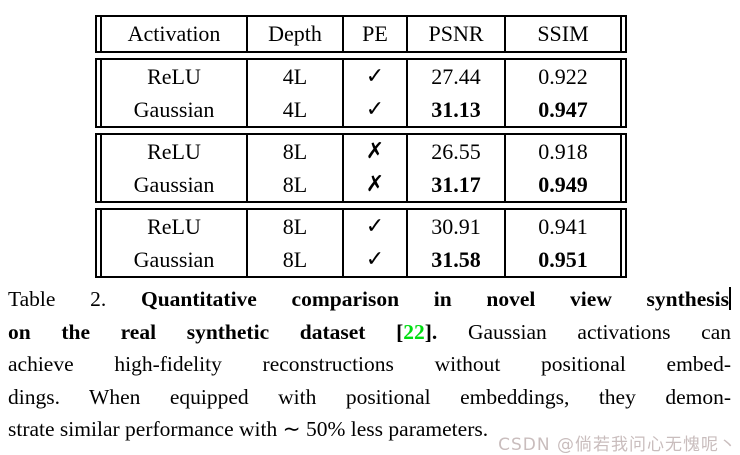 This screenshot has width=740, height=455. Describe the element at coordinates (206, 331) in the screenshot. I see `caption-bold-title: on the real synthetic dataset [` at that location.